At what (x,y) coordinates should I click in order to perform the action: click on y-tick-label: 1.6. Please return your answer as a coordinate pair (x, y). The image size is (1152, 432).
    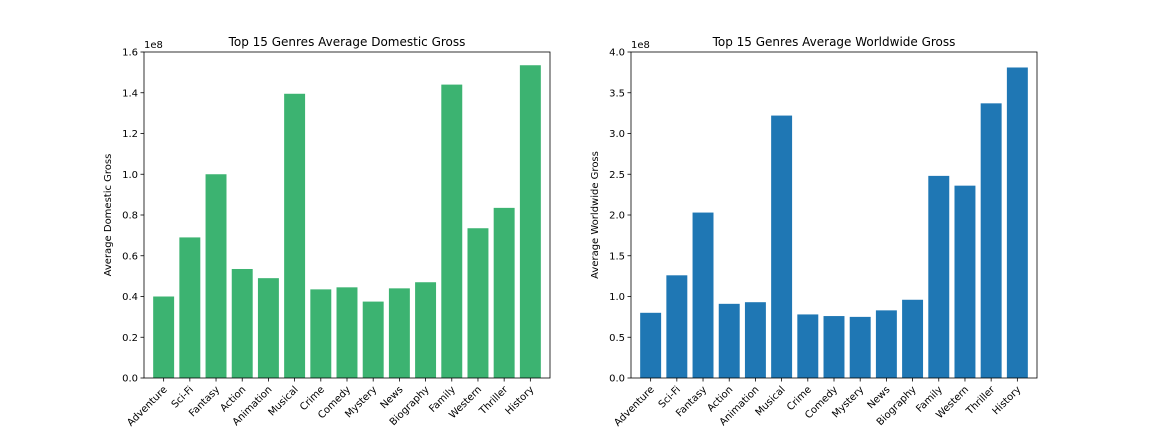
    Looking at the image, I should click on (130, 53).